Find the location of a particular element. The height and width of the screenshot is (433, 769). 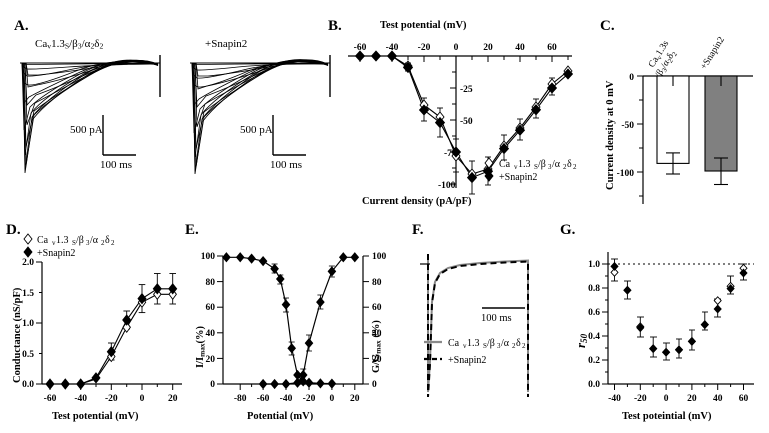

panel-g-xlabel: Test poteintial (mV) is located at coordinates (667, 416).